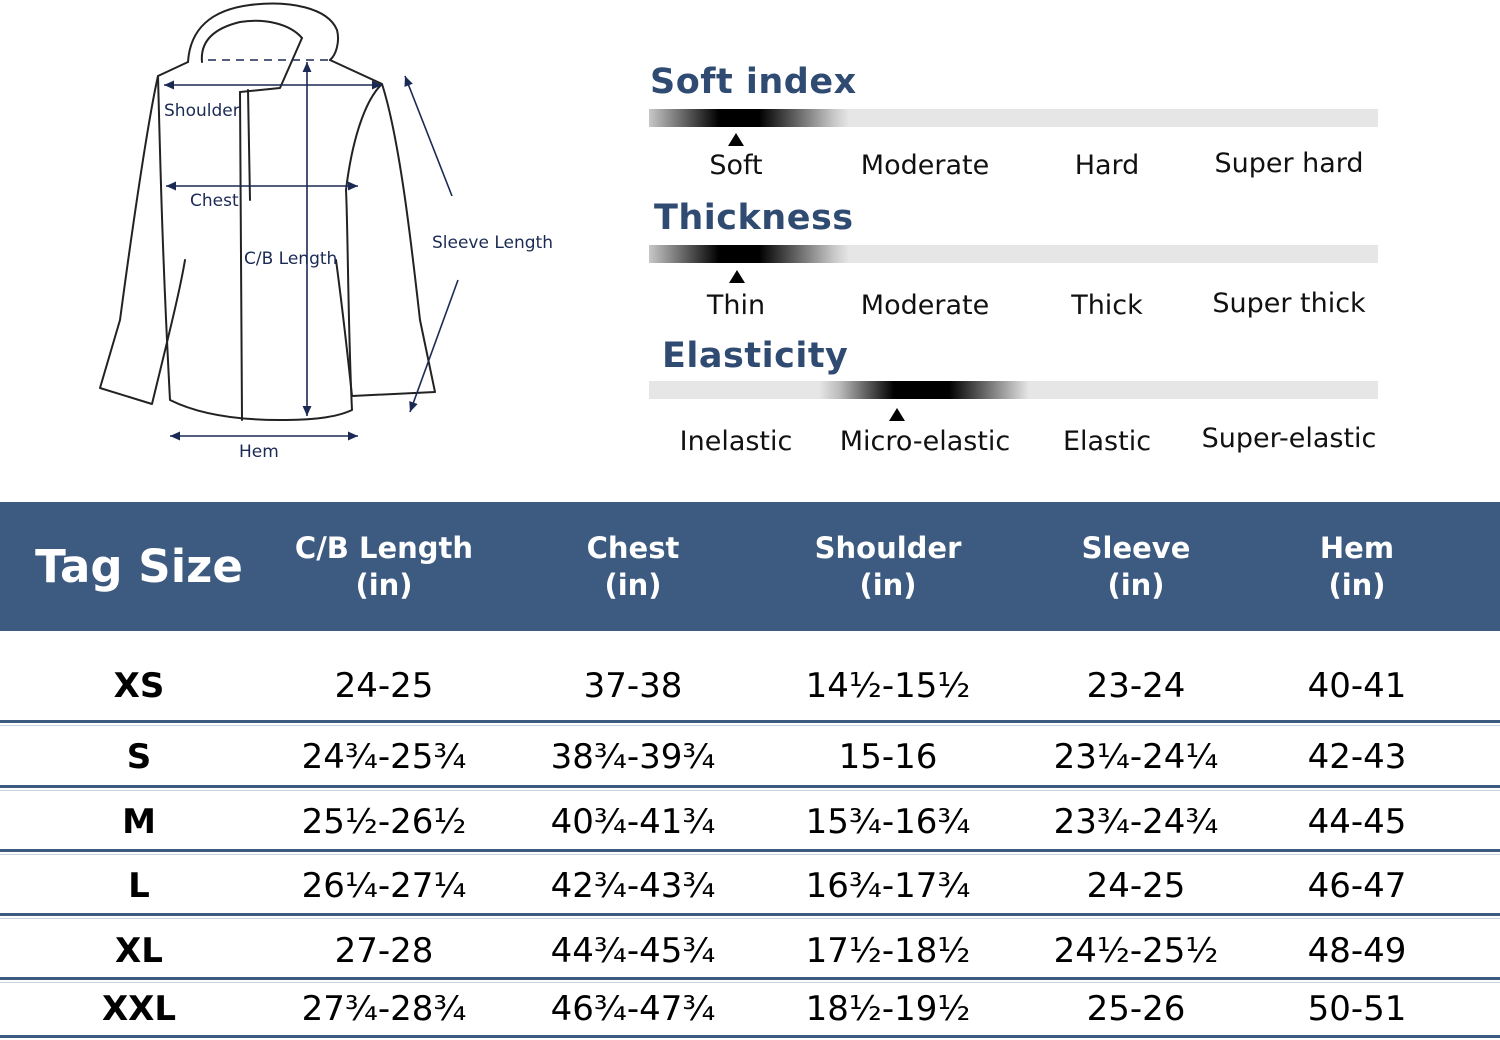 This screenshot has height=1040, width=1500. Describe the element at coordinates (1289, 163) in the screenshot. I see `soft-index-option: Super hard` at that location.